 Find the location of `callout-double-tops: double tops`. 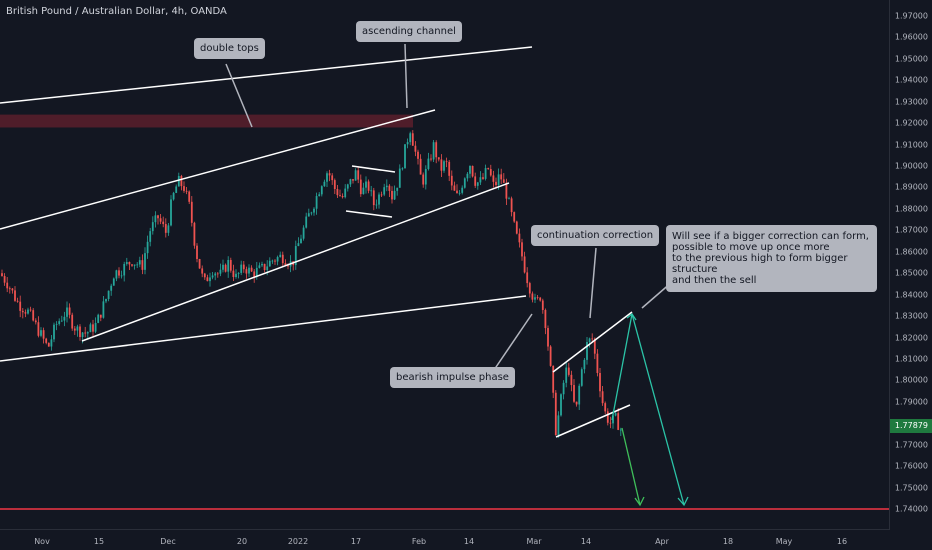

callout-double-tops: double tops is located at coordinates (229, 48).